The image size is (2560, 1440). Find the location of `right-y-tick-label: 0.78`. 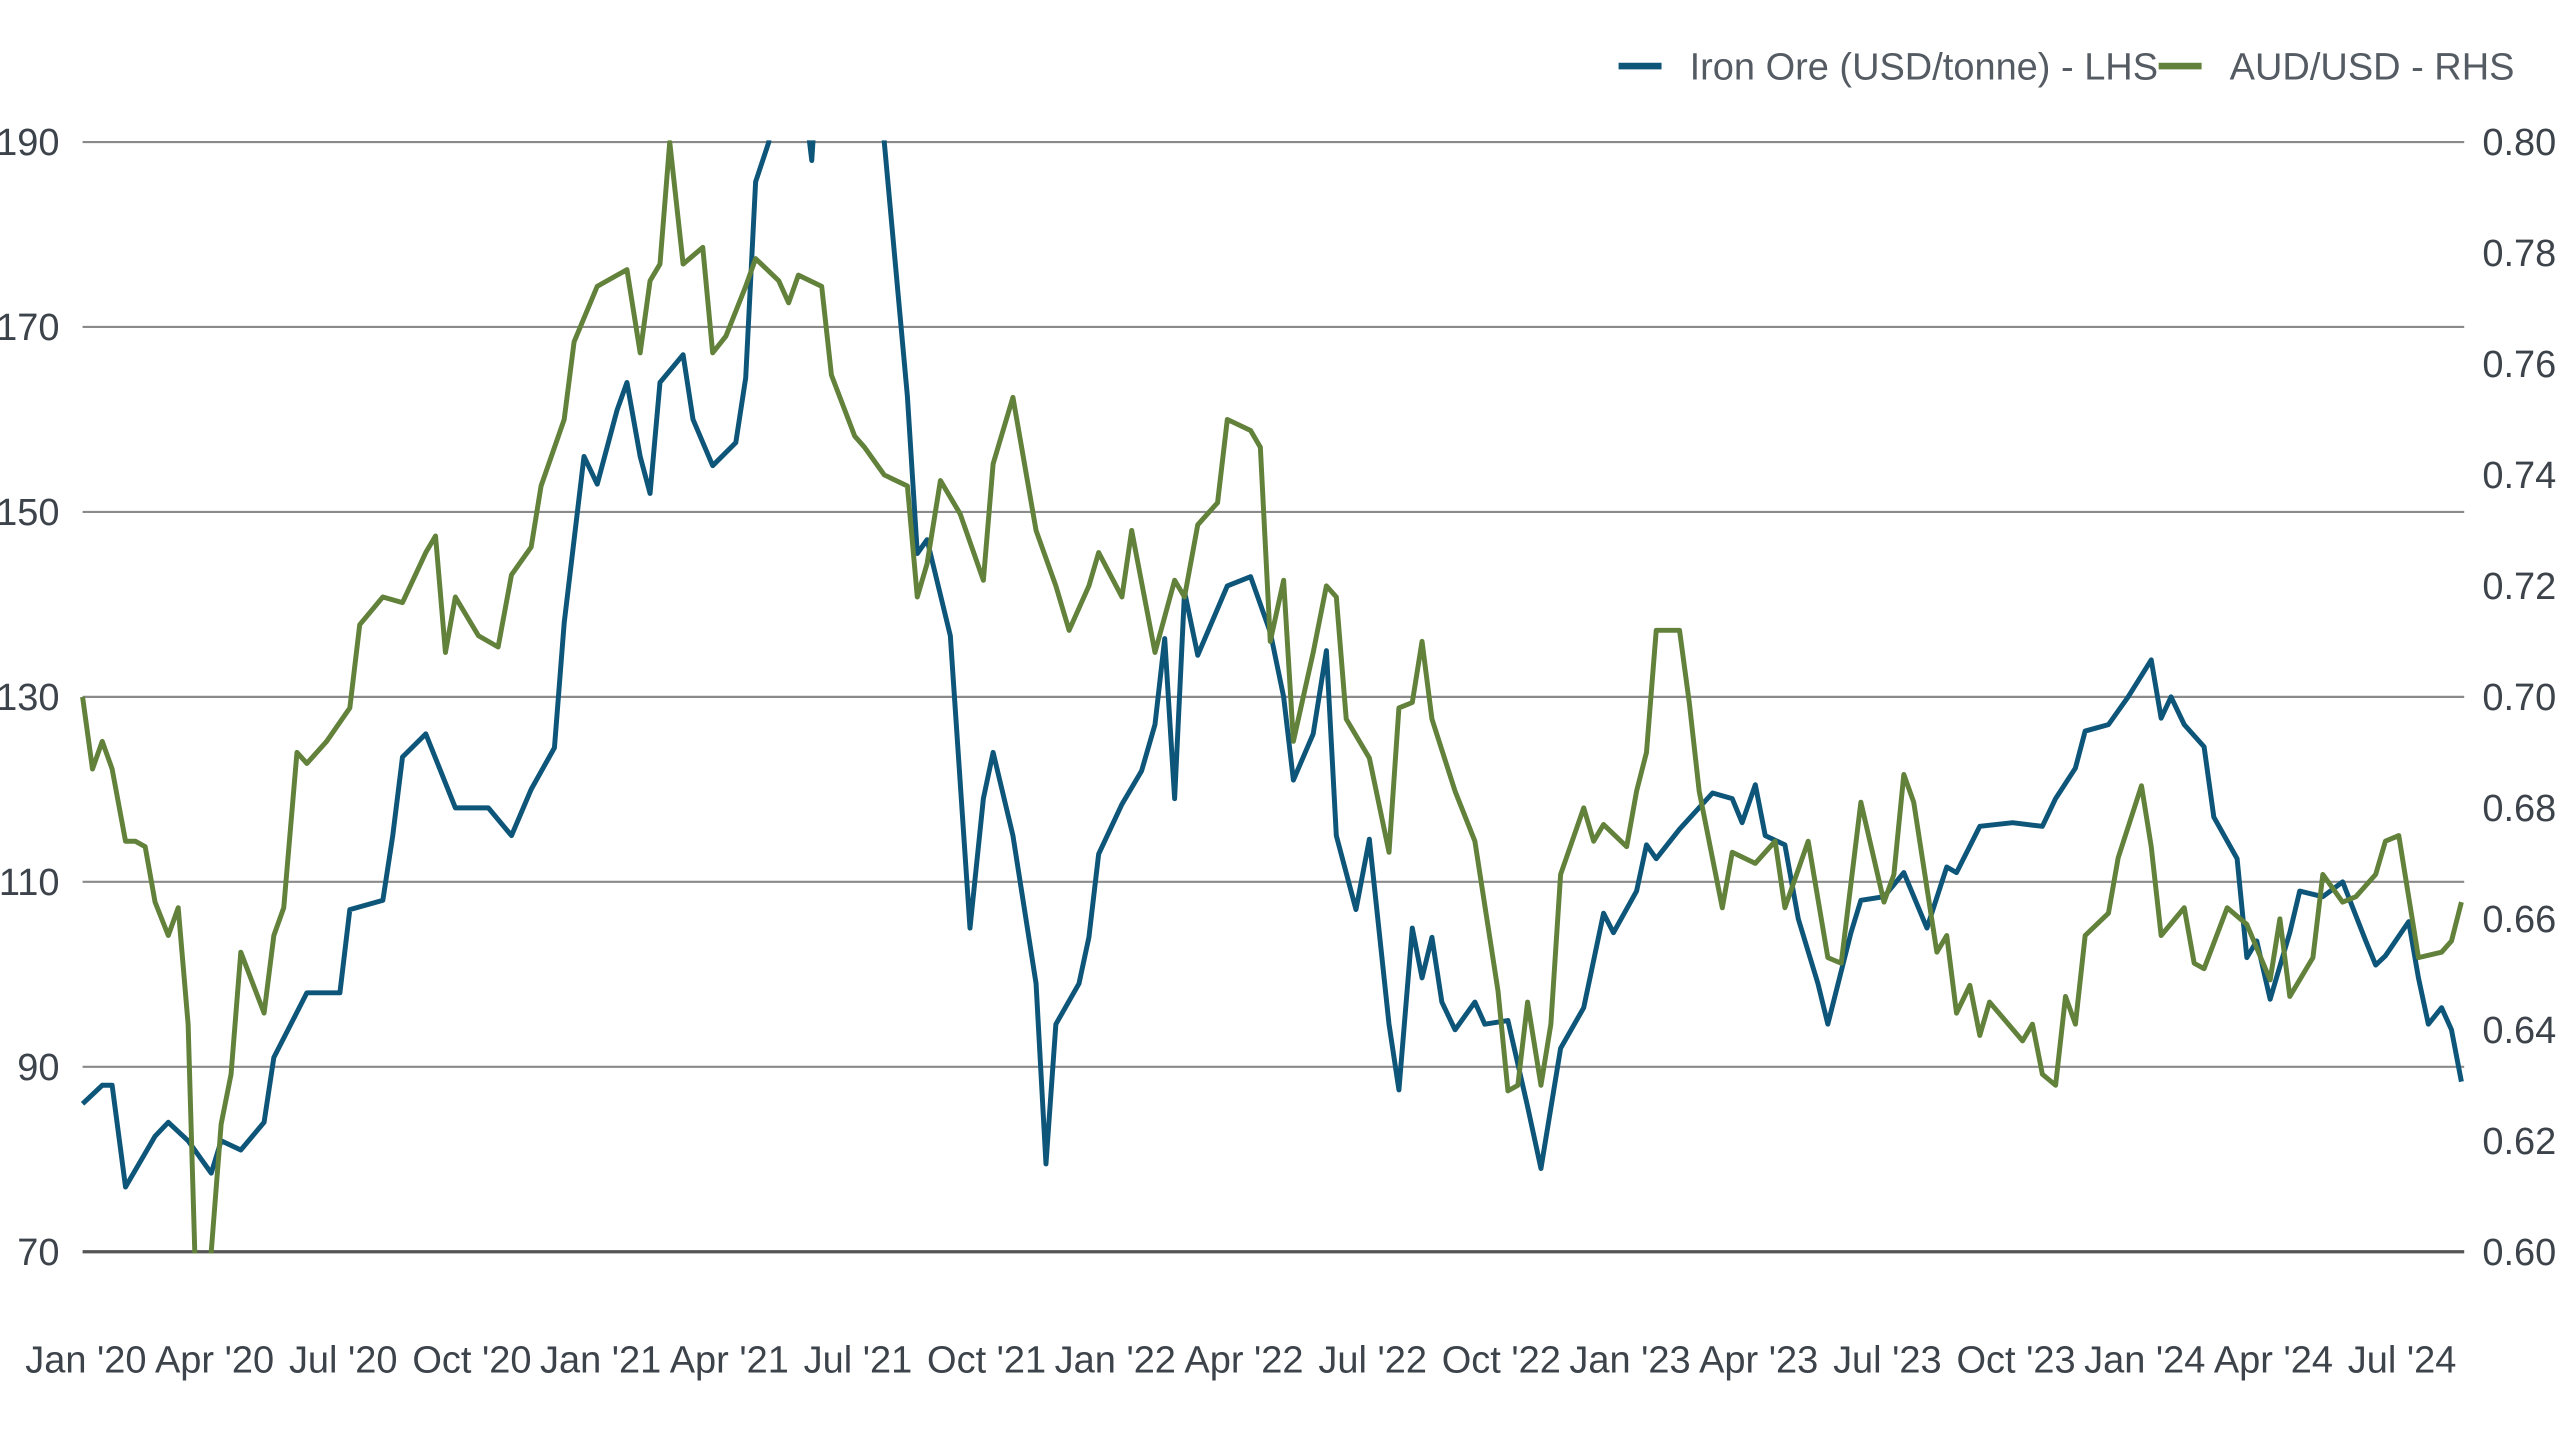

right-y-tick-label: 0.78 is located at coordinates (2519, 254).